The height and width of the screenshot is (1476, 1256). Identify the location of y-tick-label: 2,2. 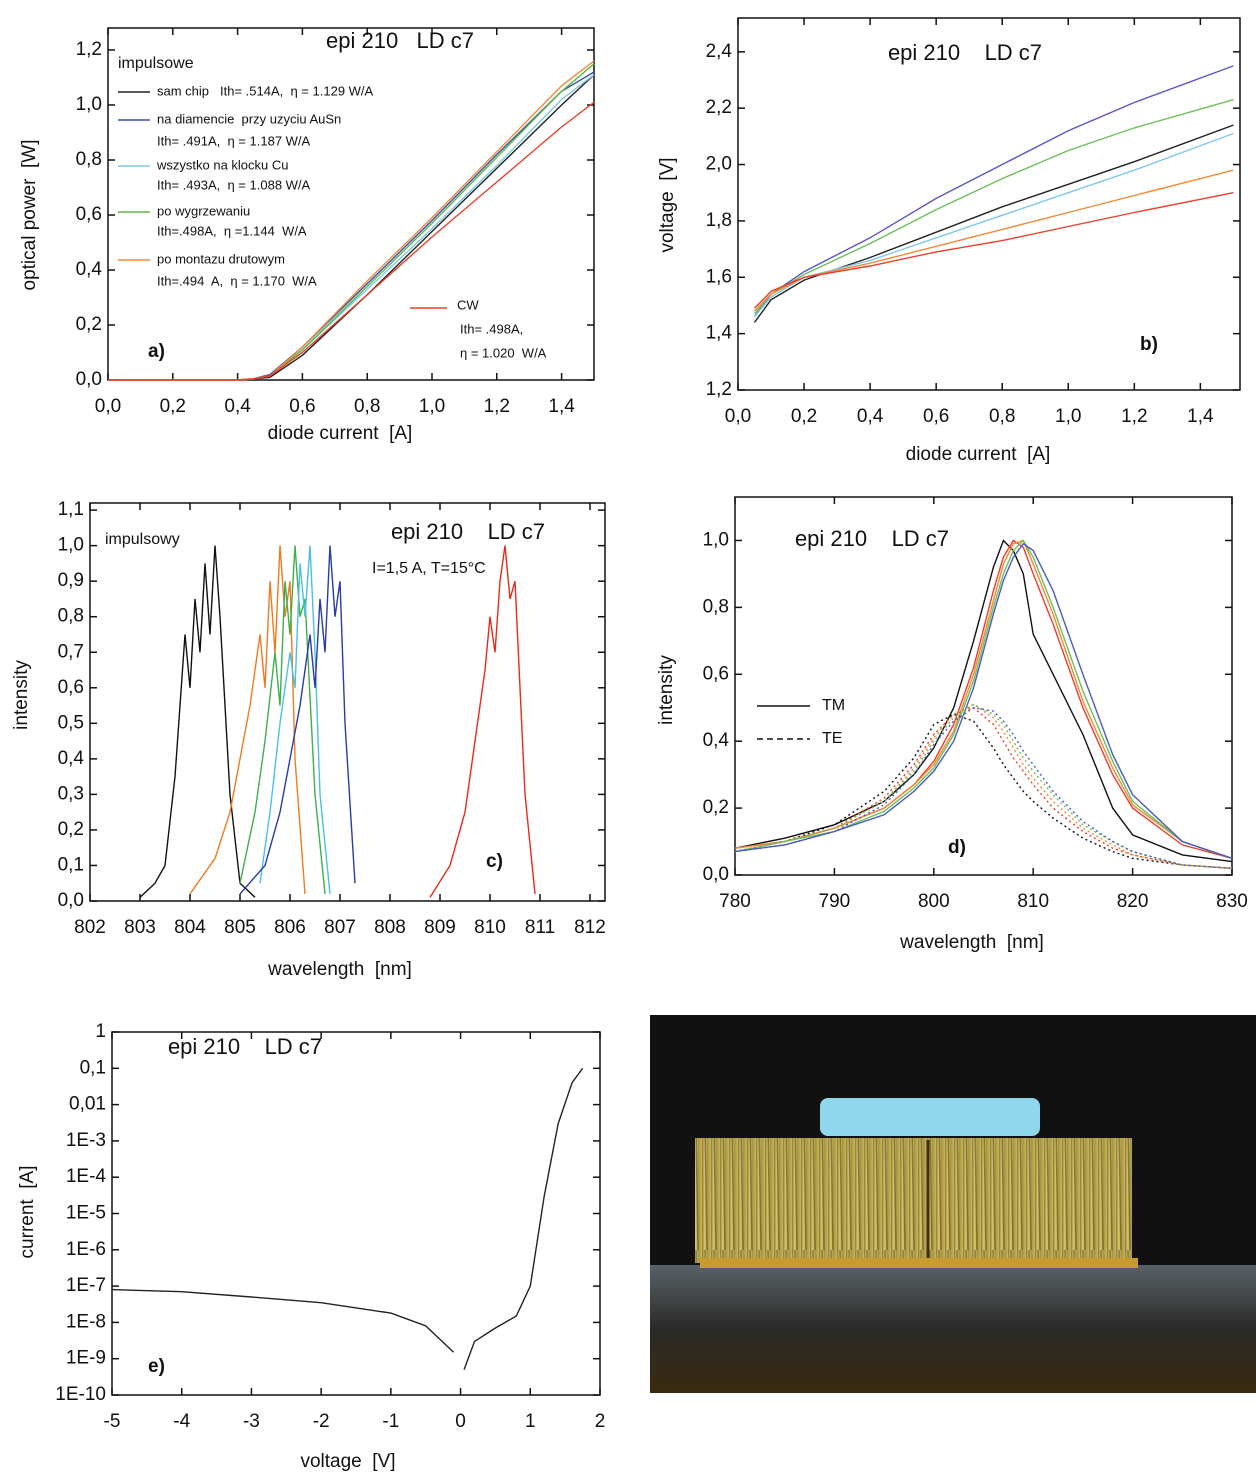
(719, 107).